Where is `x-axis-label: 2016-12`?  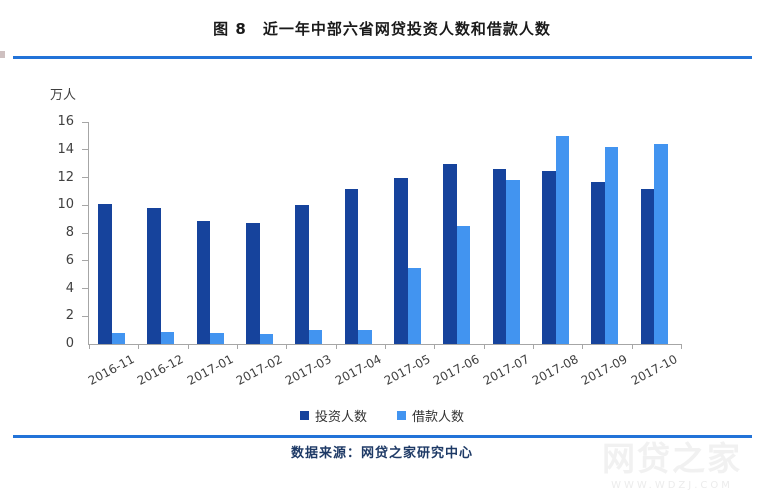
x-axis-label: 2016-12 is located at coordinates (160, 370).